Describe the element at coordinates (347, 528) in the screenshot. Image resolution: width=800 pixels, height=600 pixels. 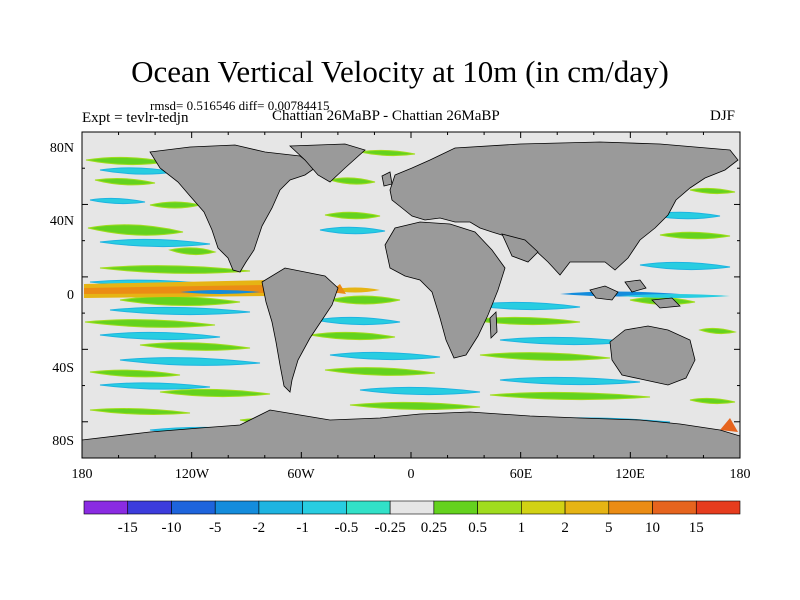
I see `colorbar-label: -0.5` at that location.